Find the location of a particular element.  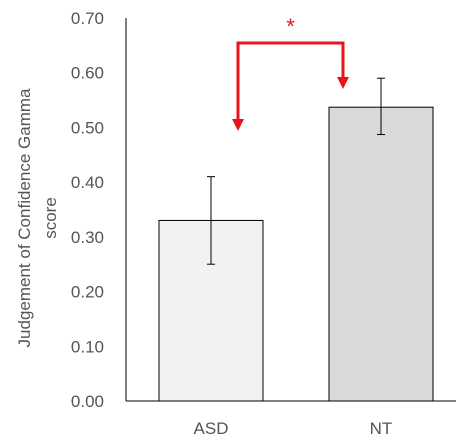

arrowhead-right is located at coordinates (343, 83).